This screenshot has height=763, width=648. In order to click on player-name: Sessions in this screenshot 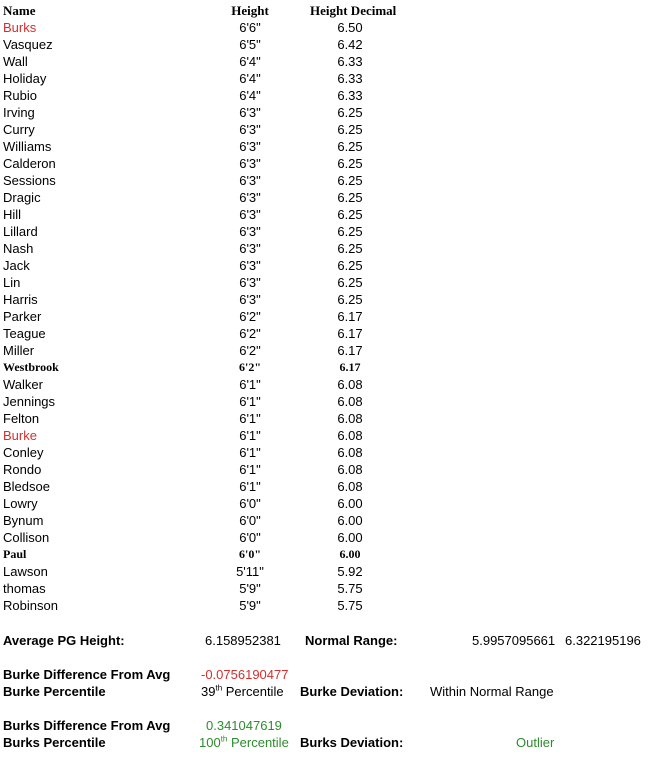, I will do `click(29, 180)`.